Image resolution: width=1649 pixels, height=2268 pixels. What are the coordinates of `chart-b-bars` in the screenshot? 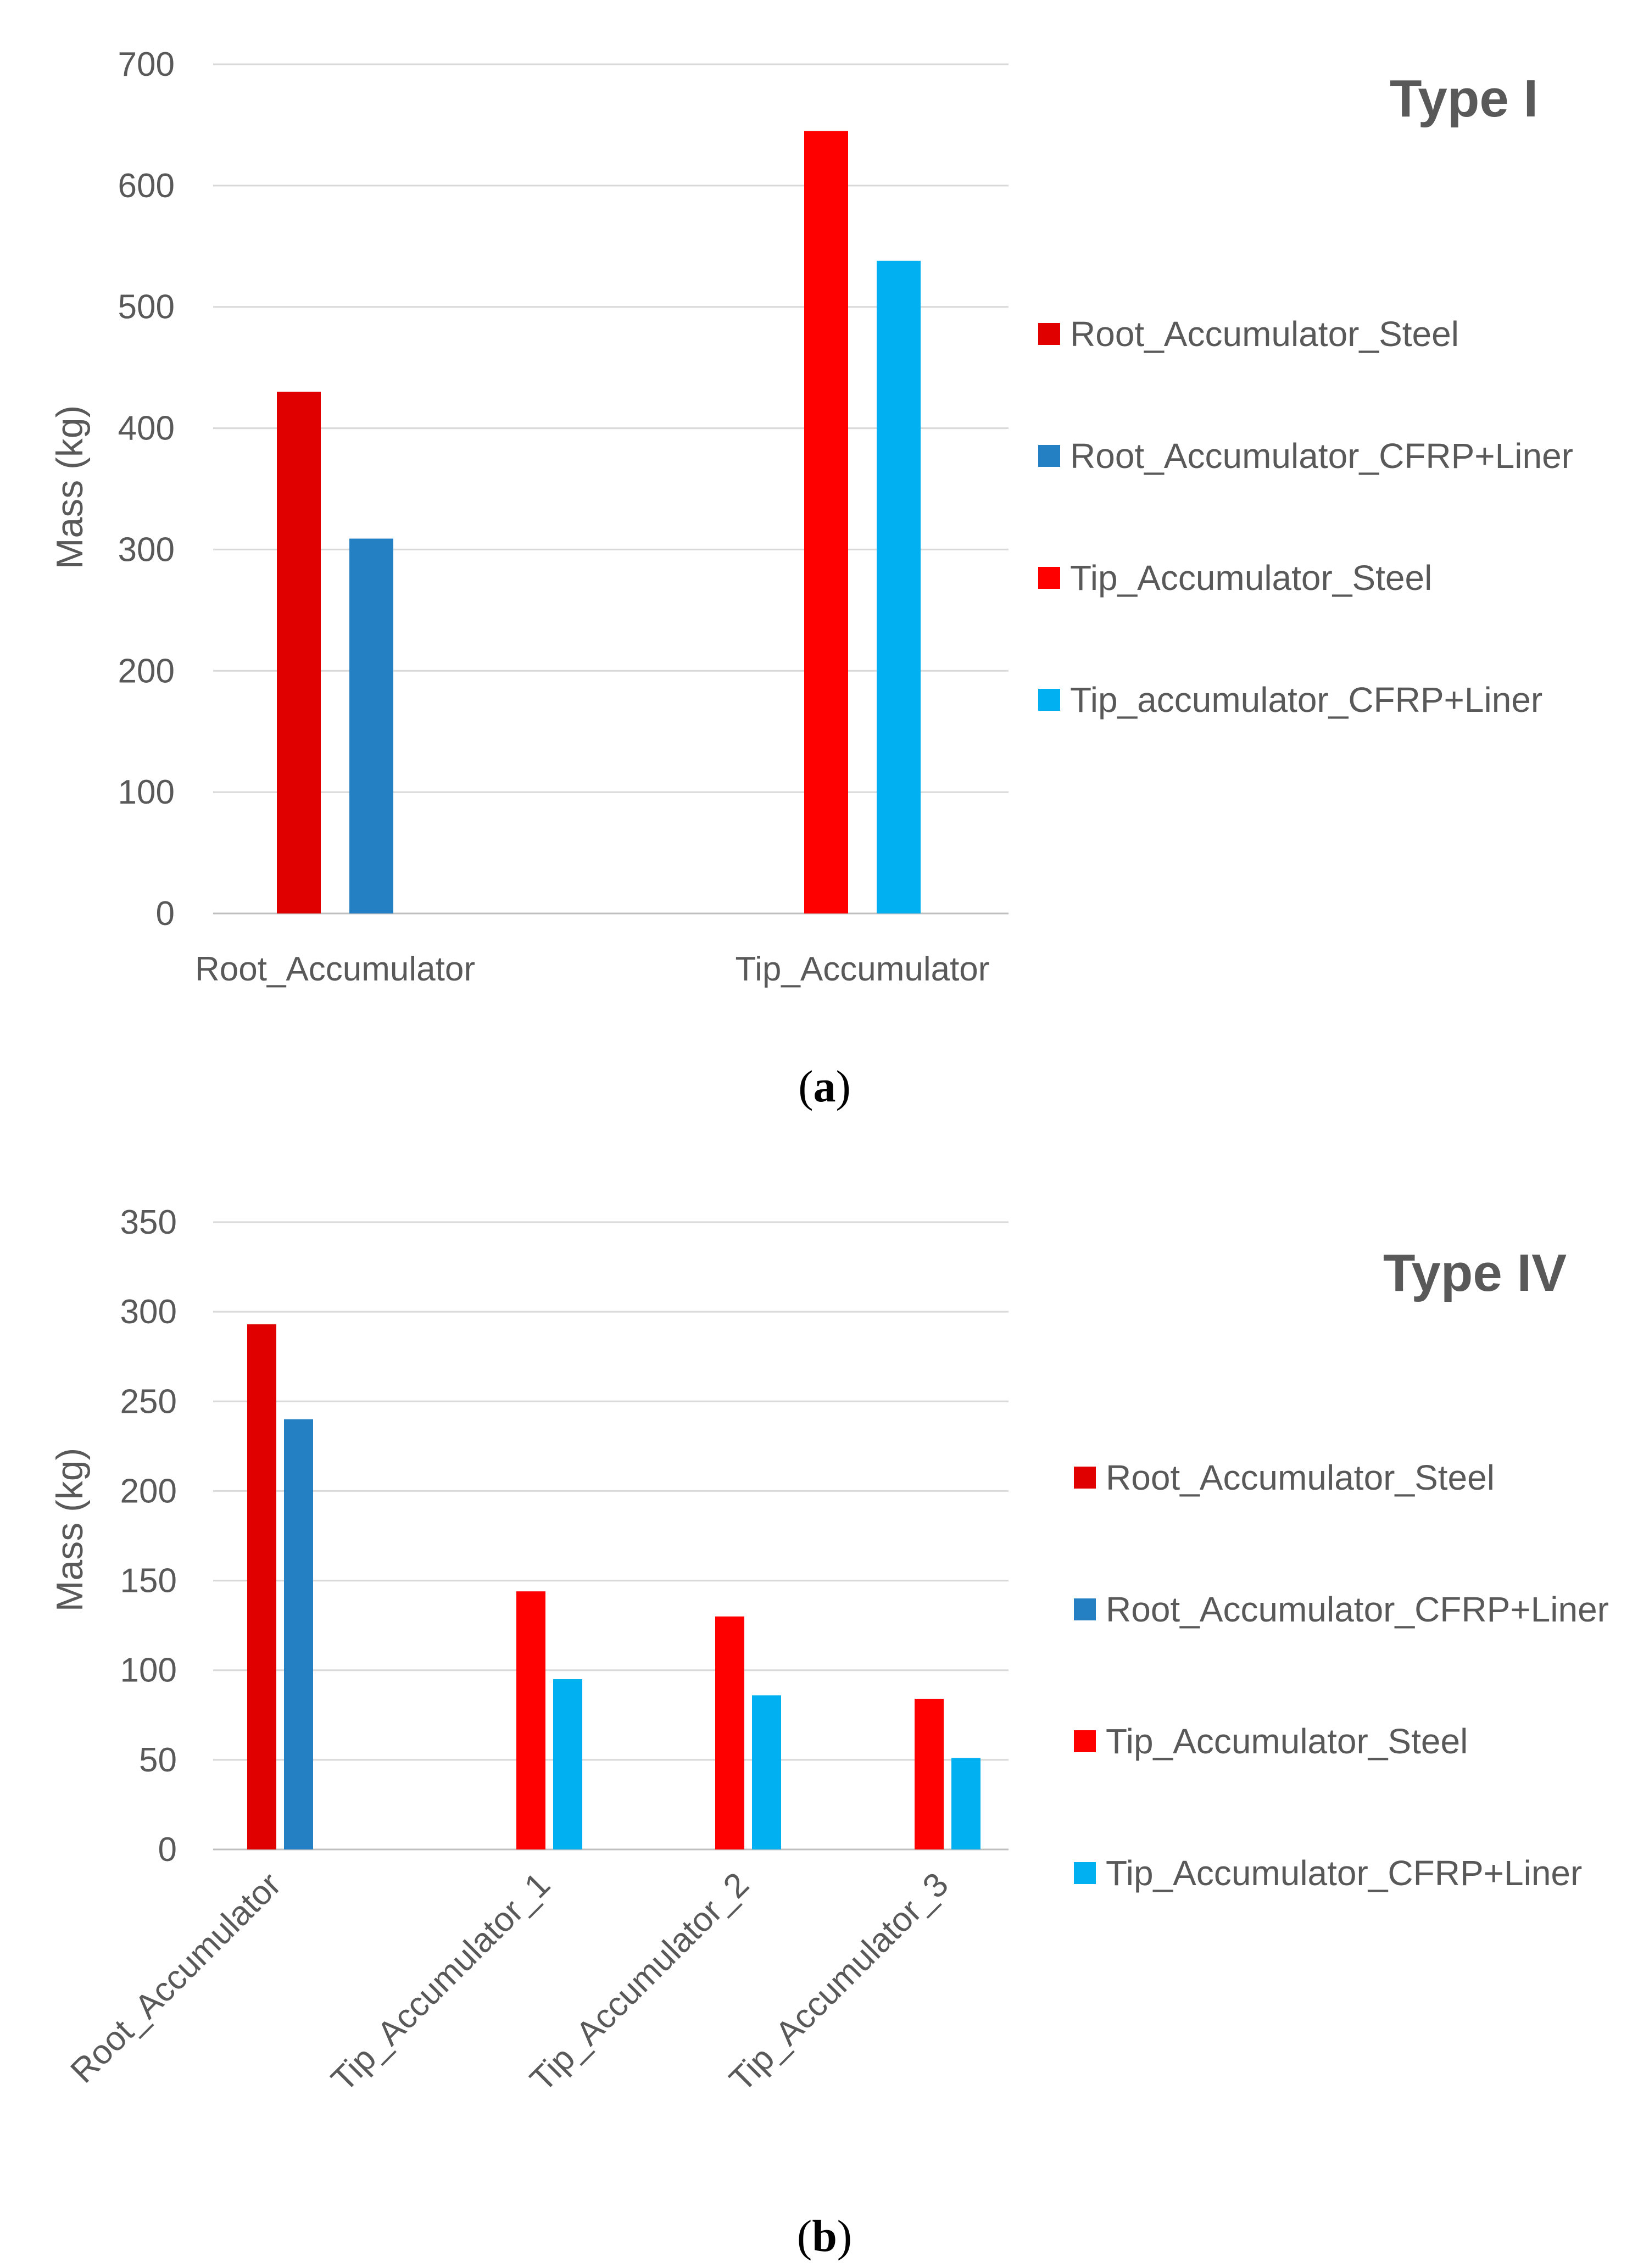 It's located at (614, 1586).